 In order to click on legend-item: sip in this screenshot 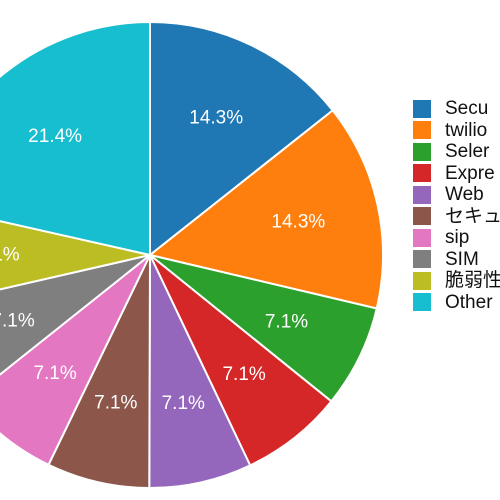, I will do `click(456, 238)`.